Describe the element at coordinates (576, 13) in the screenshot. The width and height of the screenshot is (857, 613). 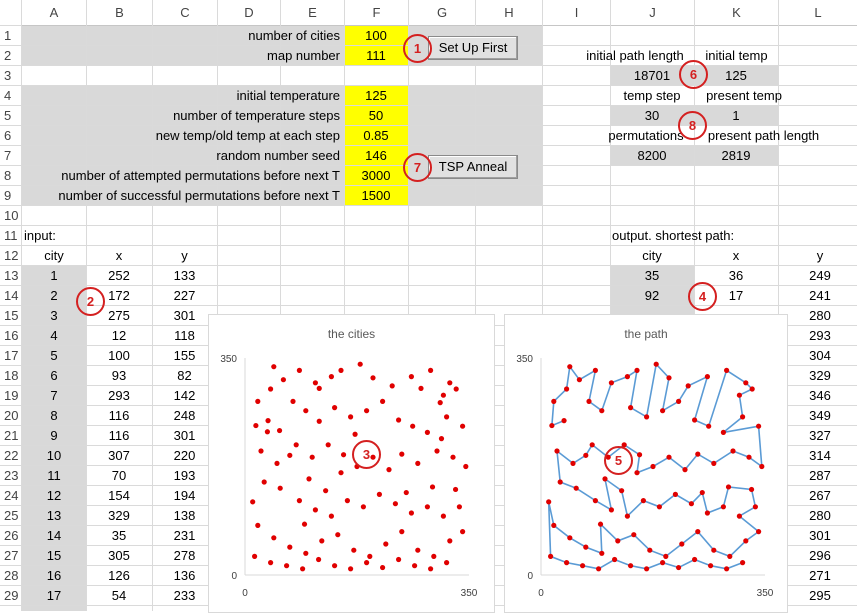
I see `column-header-i: I` at that location.